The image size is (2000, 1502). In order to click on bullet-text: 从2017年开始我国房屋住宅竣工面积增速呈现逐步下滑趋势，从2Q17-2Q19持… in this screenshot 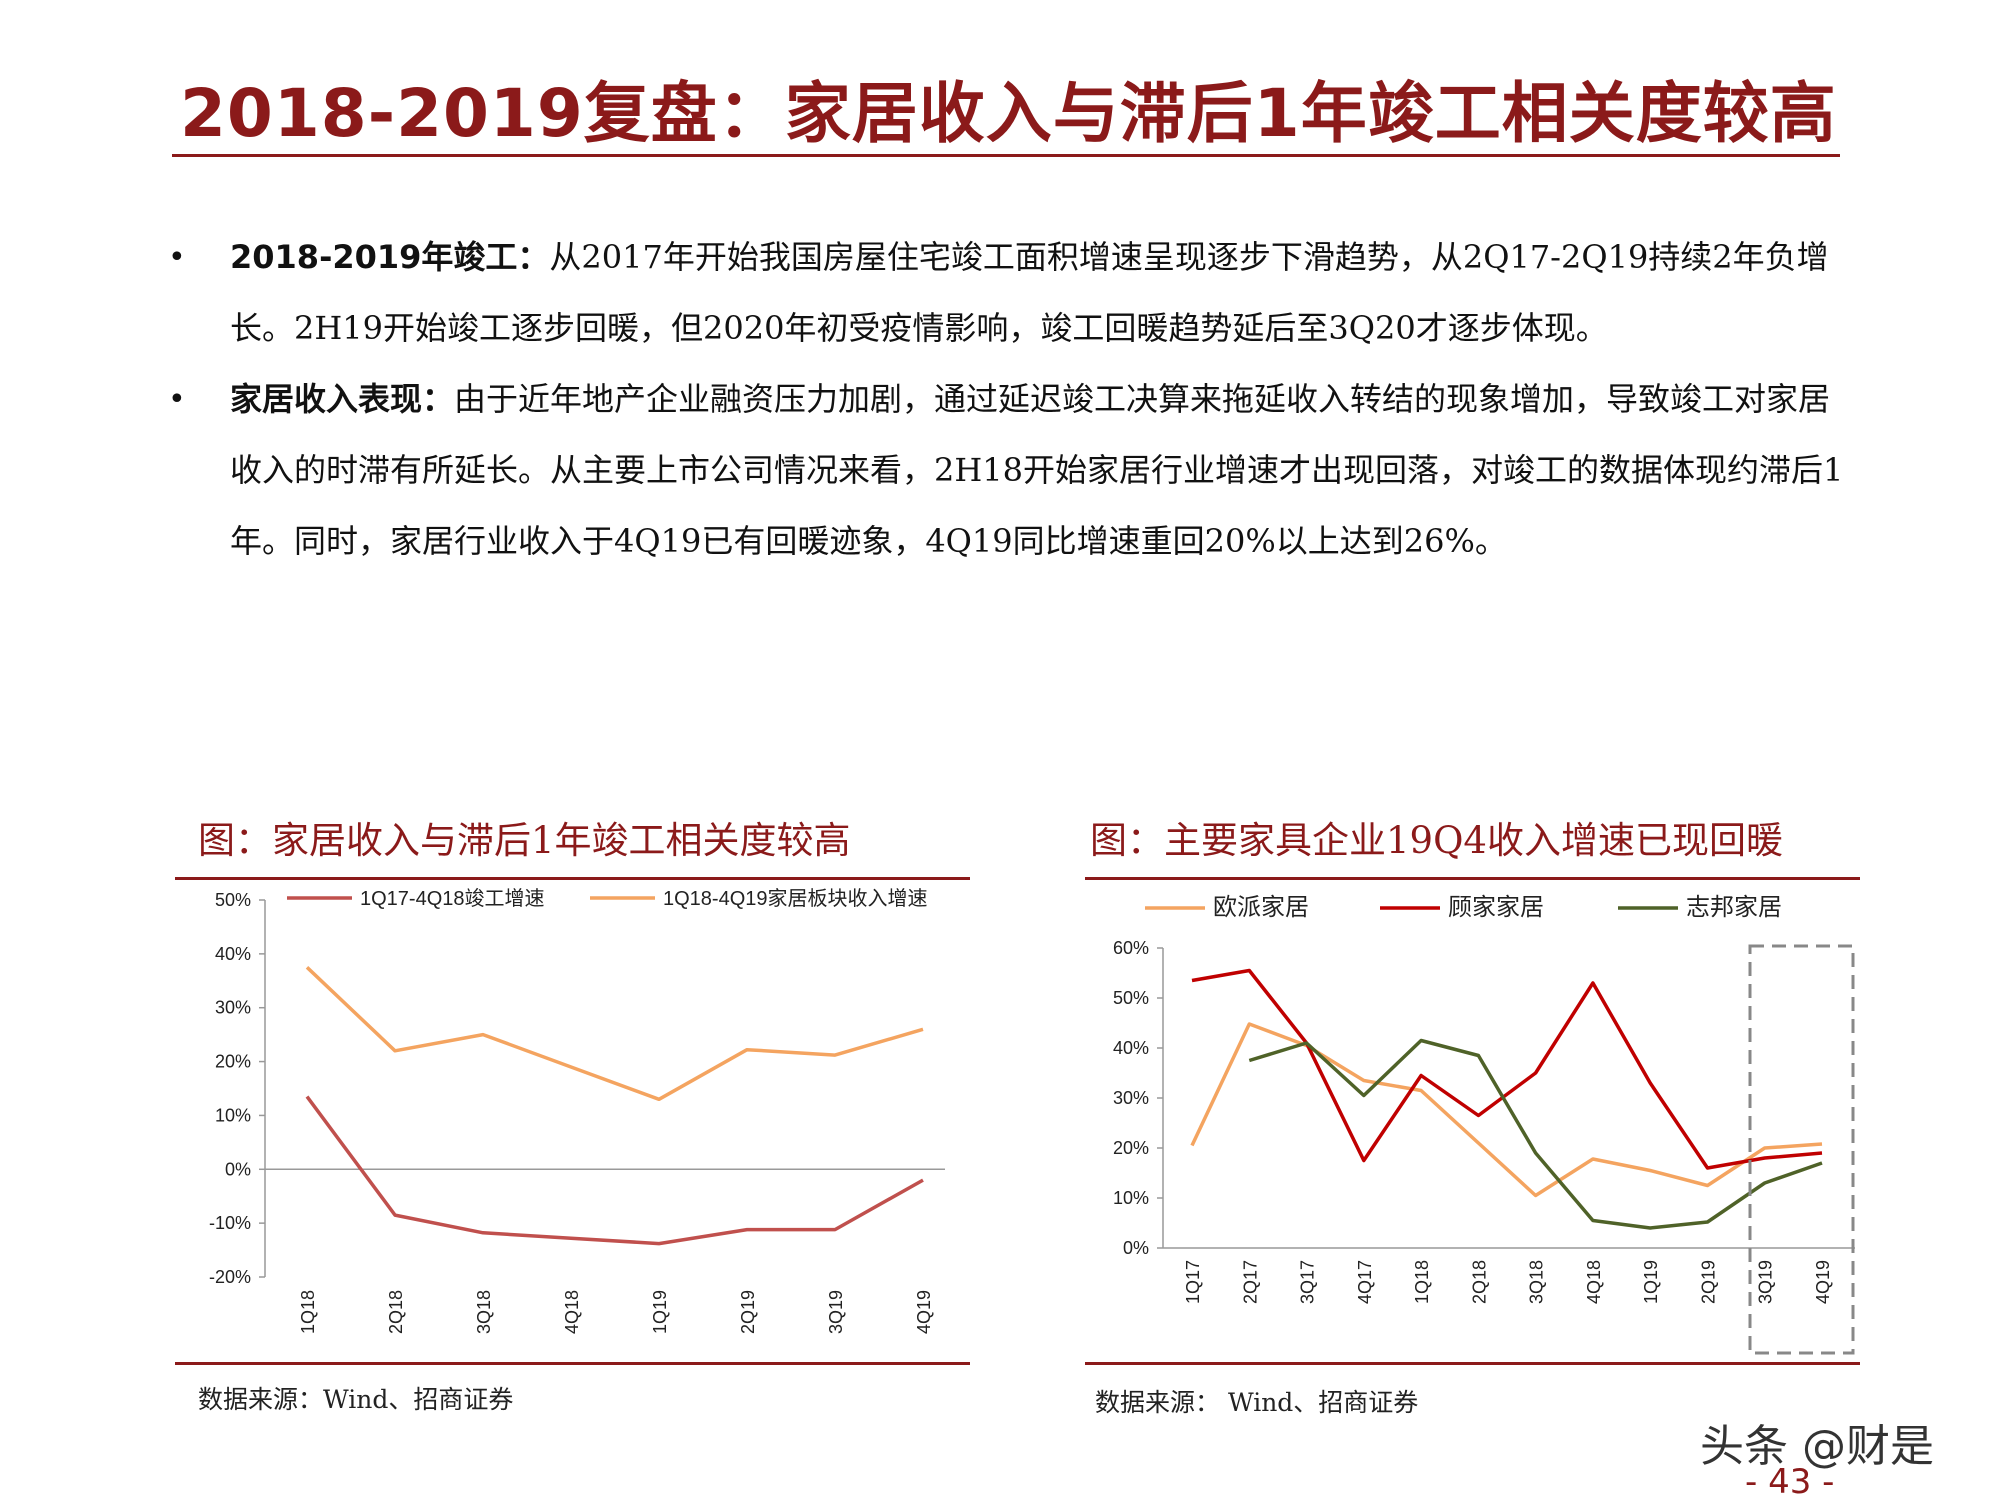, I will do `click(1029, 292)`.